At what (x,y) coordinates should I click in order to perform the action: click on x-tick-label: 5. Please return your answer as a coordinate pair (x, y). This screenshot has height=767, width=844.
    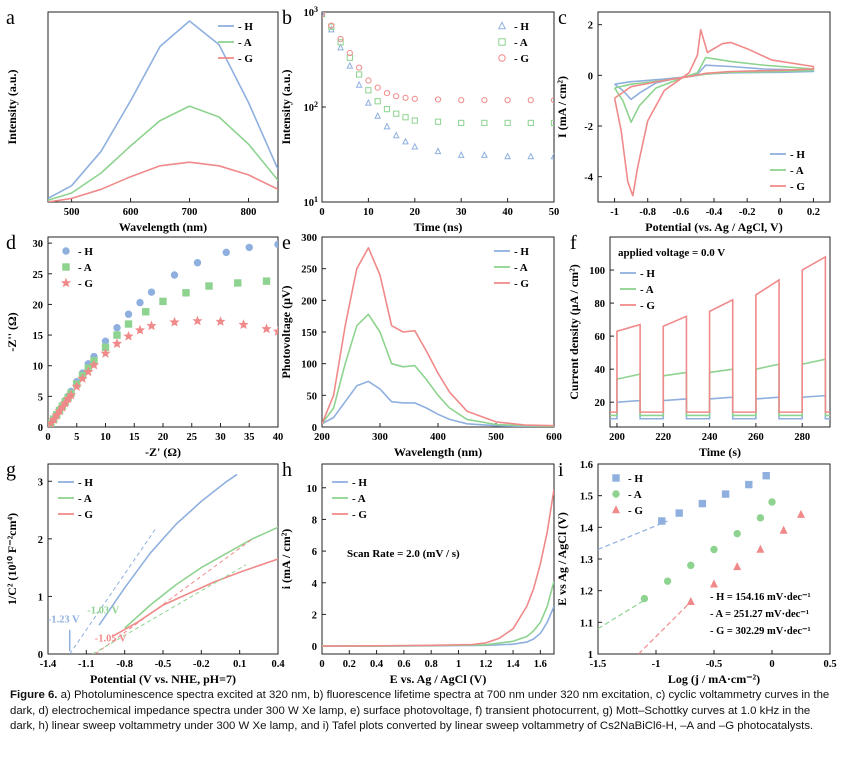
    Looking at the image, I should click on (76, 437).